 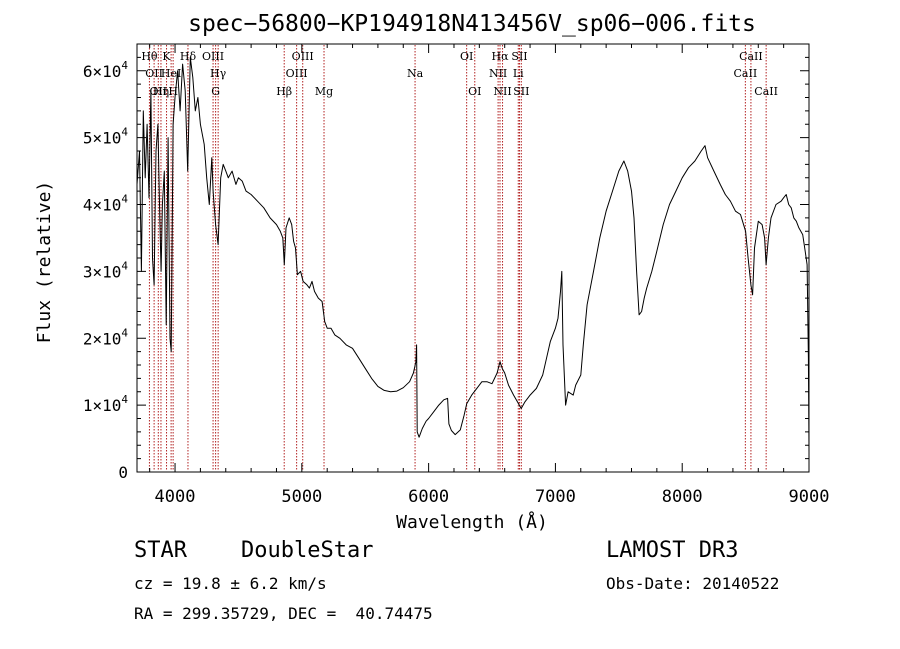 I want to click on y-tick-label-6: 6×10⁴, so click(x=106, y=70).